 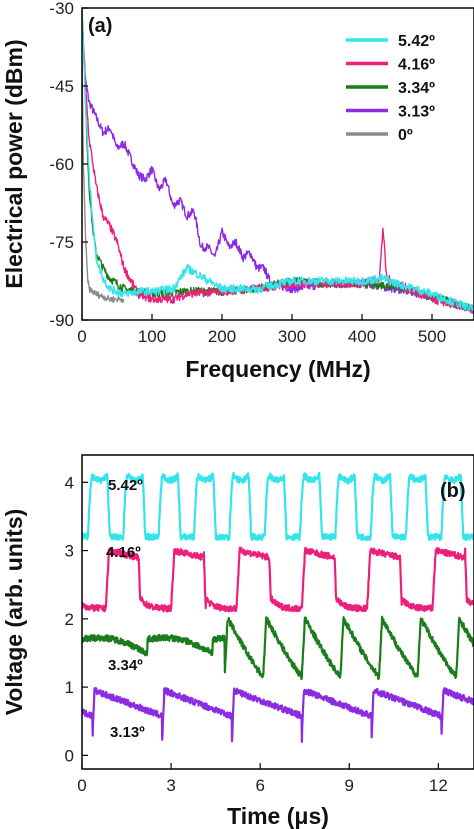 I want to click on x-tick-label: 9, so click(x=349, y=785).